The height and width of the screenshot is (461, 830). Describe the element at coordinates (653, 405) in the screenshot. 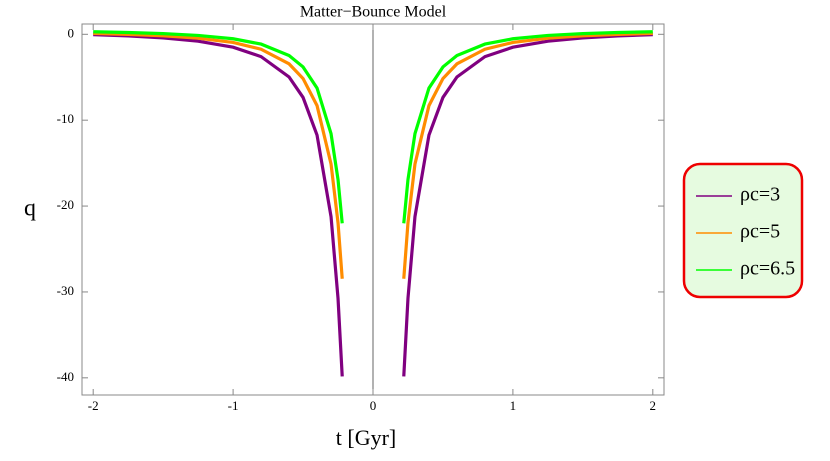

I see `x-tick-label: 2` at that location.